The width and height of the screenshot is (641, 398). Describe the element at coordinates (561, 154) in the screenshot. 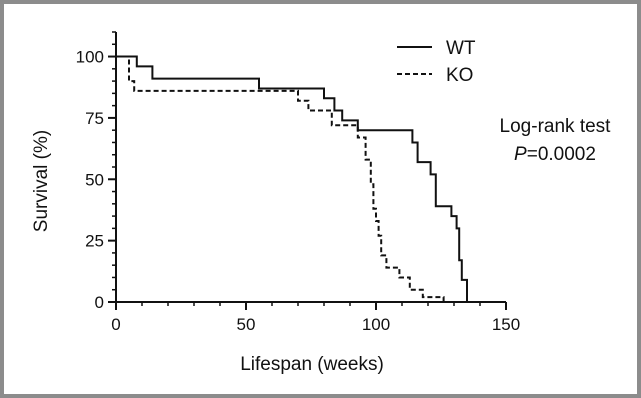

I see `p-value: =0.0002` at that location.